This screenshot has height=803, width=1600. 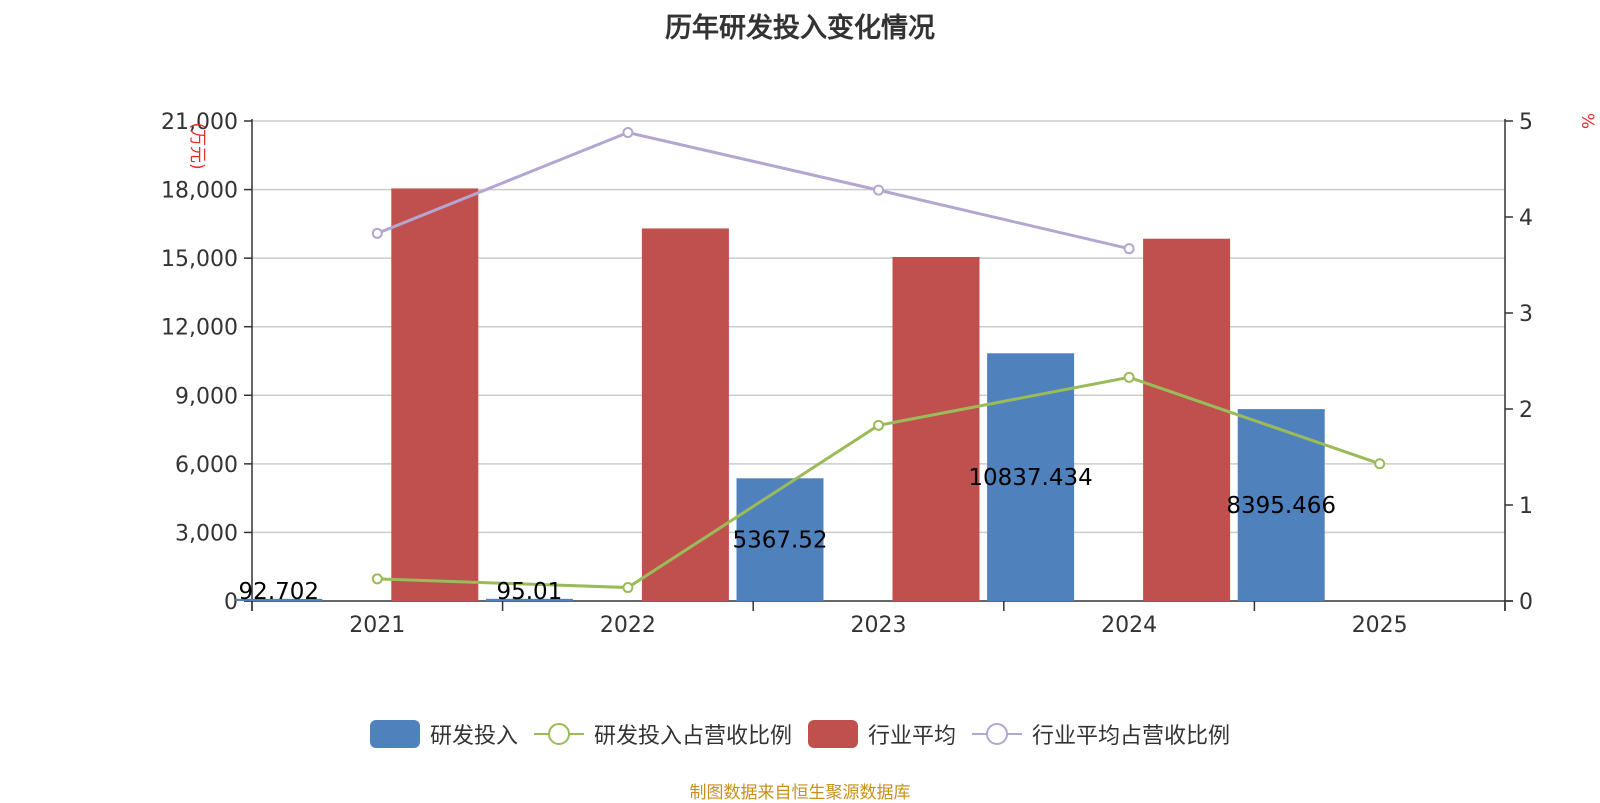 I want to click on data-label-rd-investment: 10837.434, so click(x=1030, y=478).